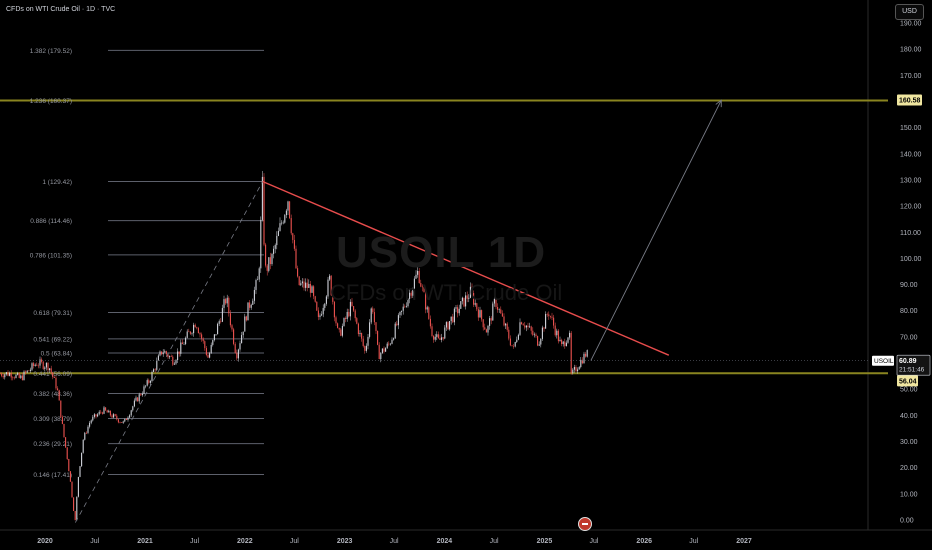 The width and height of the screenshot is (932, 550). Describe the element at coordinates (909, 311) in the screenshot. I see `price-tick-label: 80.00` at that location.